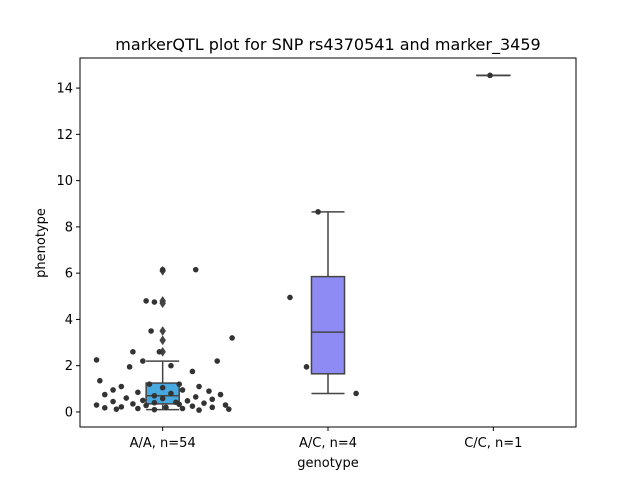  What do you see at coordinates (41, 243) in the screenshot?
I see `y-axis-label: phenotype` at bounding box center [41, 243].